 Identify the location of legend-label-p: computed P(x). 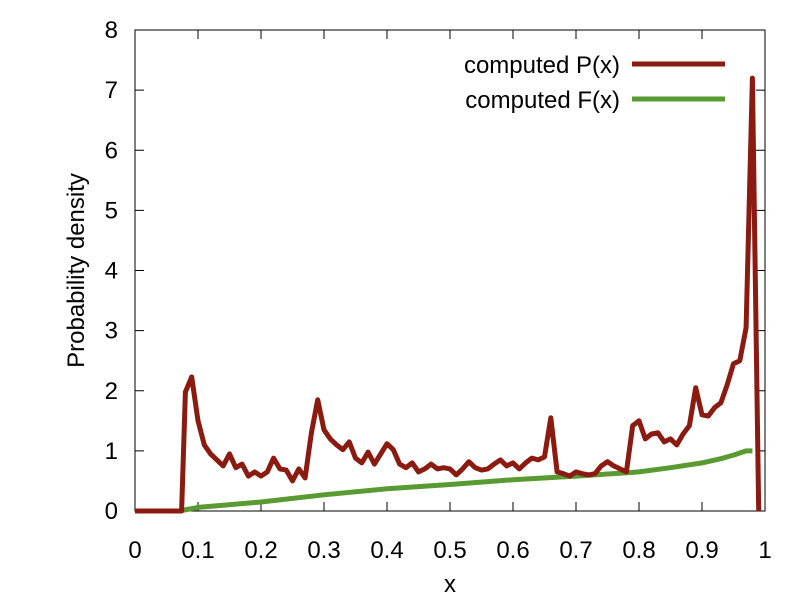
(542, 65).